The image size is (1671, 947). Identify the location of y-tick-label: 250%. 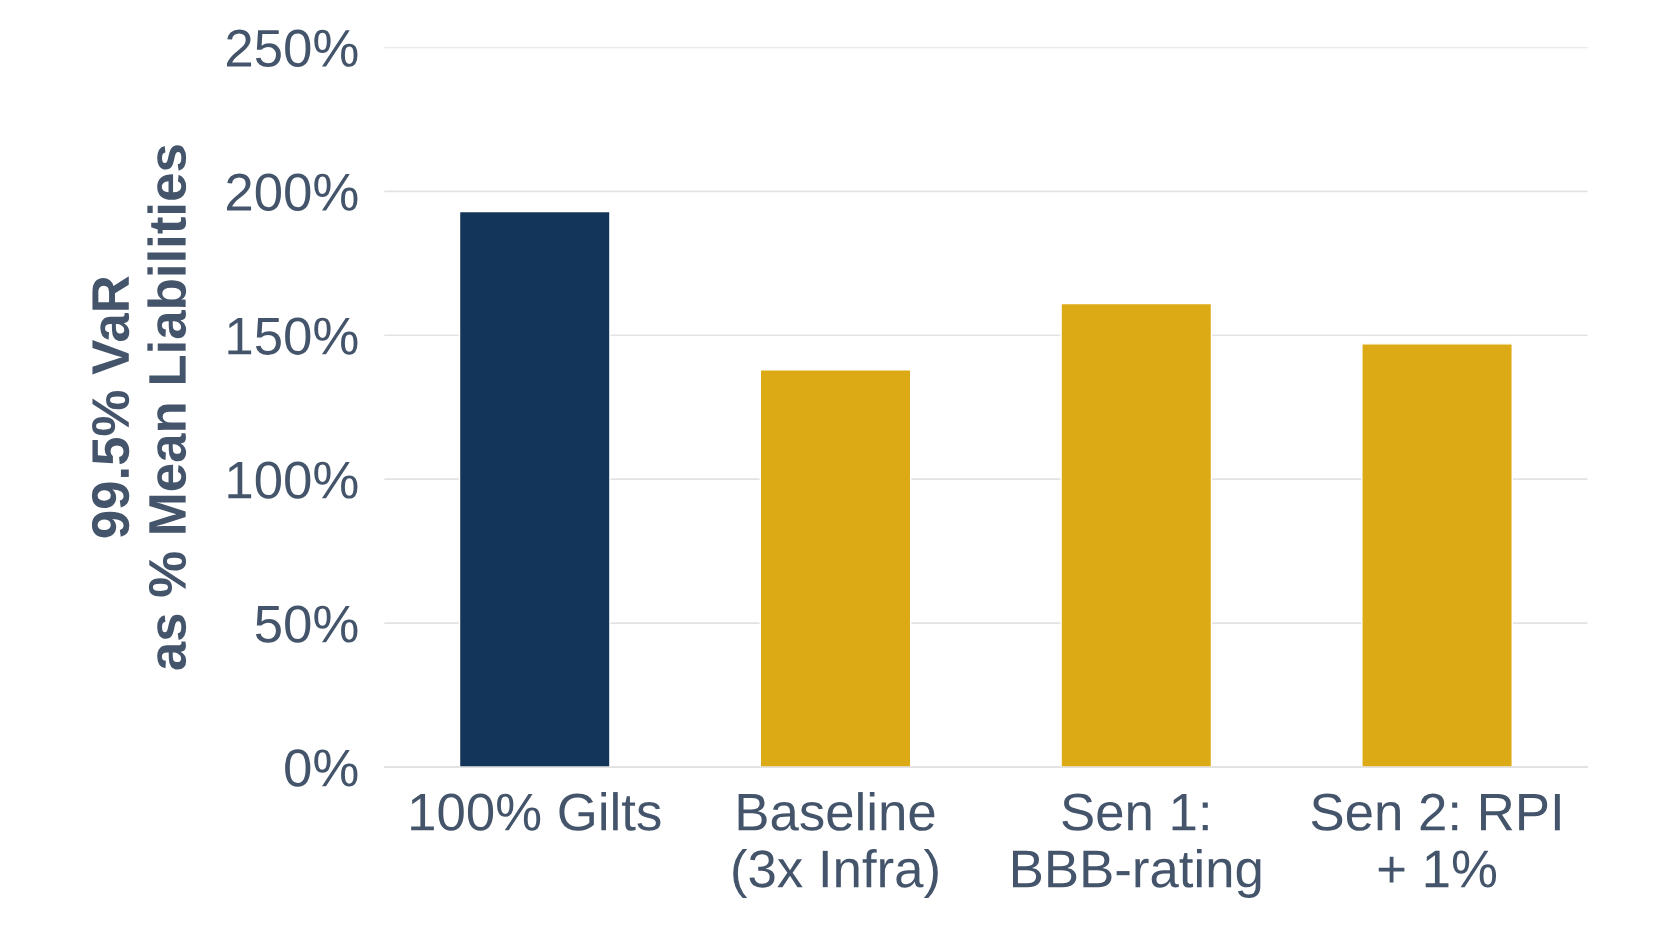
(292, 48).